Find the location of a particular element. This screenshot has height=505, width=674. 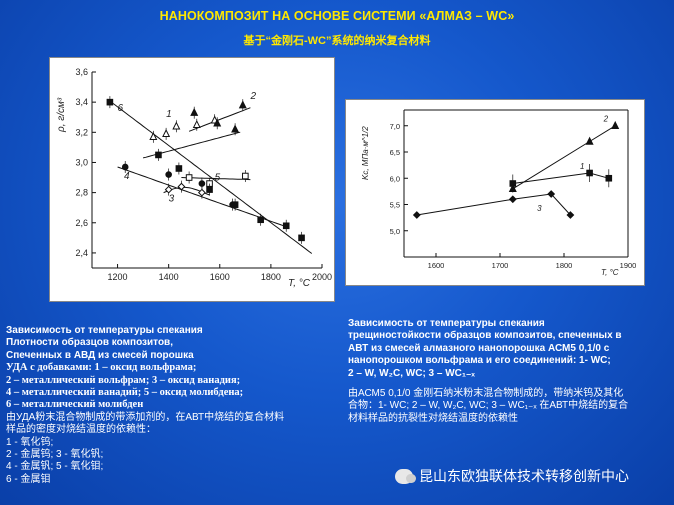

curve-label-4: 4 is located at coordinates (127, 176).